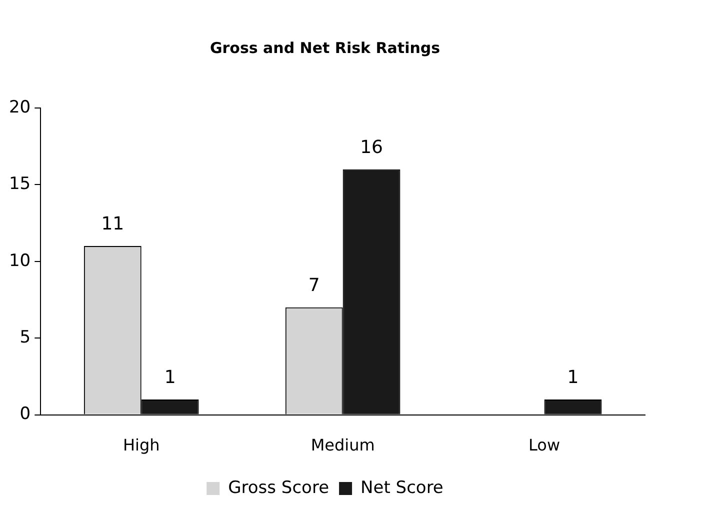  I want to click on y-tick-label: 0, so click(25, 414).